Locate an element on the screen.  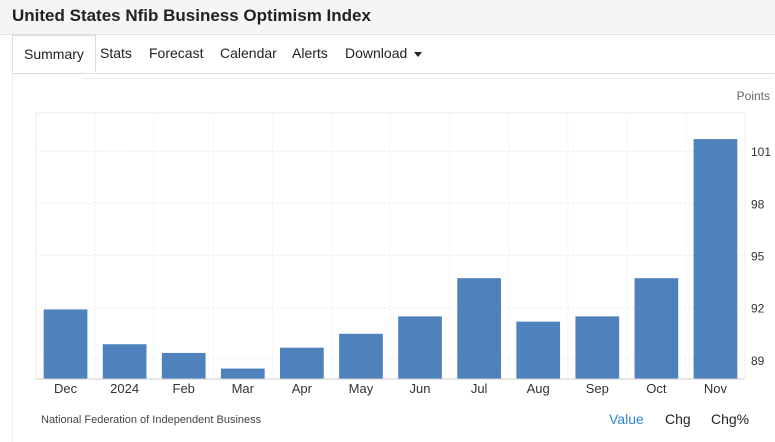
x-tick-label: Apr is located at coordinates (302, 388).